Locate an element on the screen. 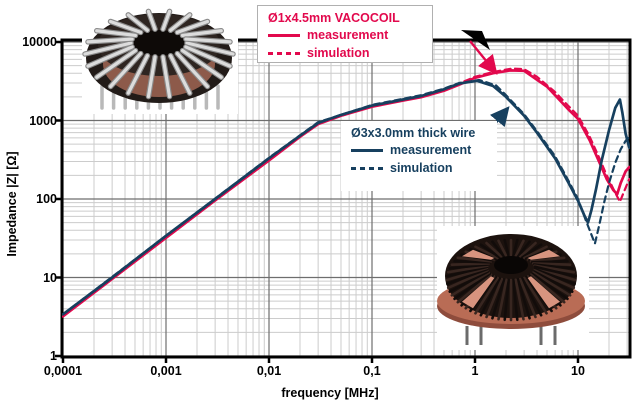 Image resolution: width=634 pixels, height=406 pixels. x-tick-label: 10 is located at coordinates (578, 371).